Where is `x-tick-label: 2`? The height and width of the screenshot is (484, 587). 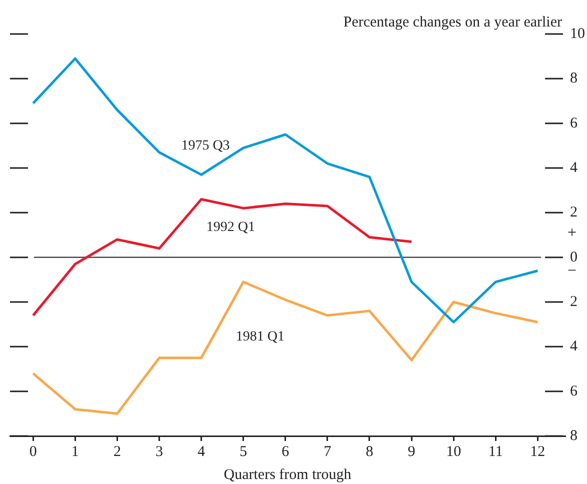
x-tick-label: 2 is located at coordinates (117, 452).